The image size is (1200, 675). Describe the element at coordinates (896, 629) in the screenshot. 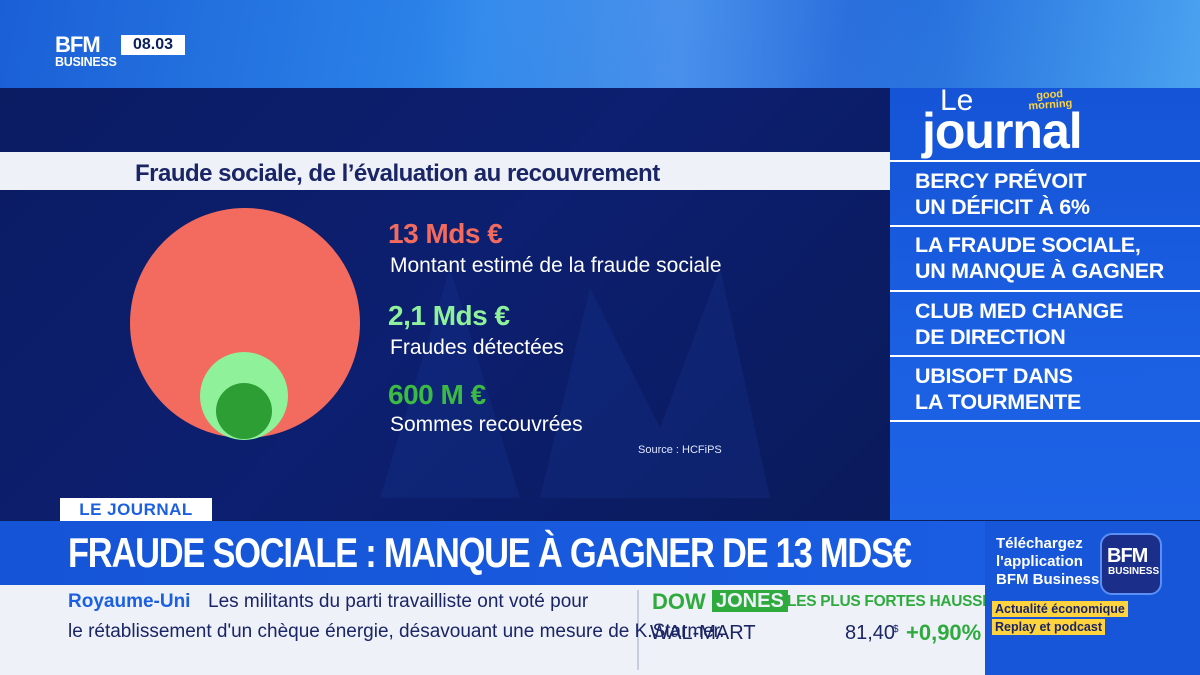

I see `stock-currency: $` at that location.